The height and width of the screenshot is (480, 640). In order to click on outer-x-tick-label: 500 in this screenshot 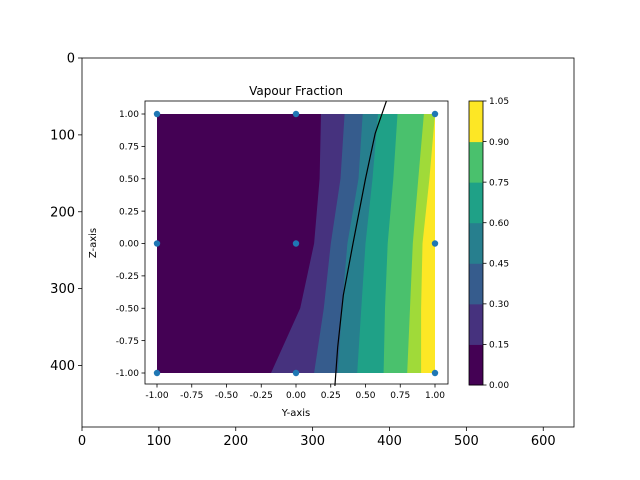, I will do `click(466, 441)`.